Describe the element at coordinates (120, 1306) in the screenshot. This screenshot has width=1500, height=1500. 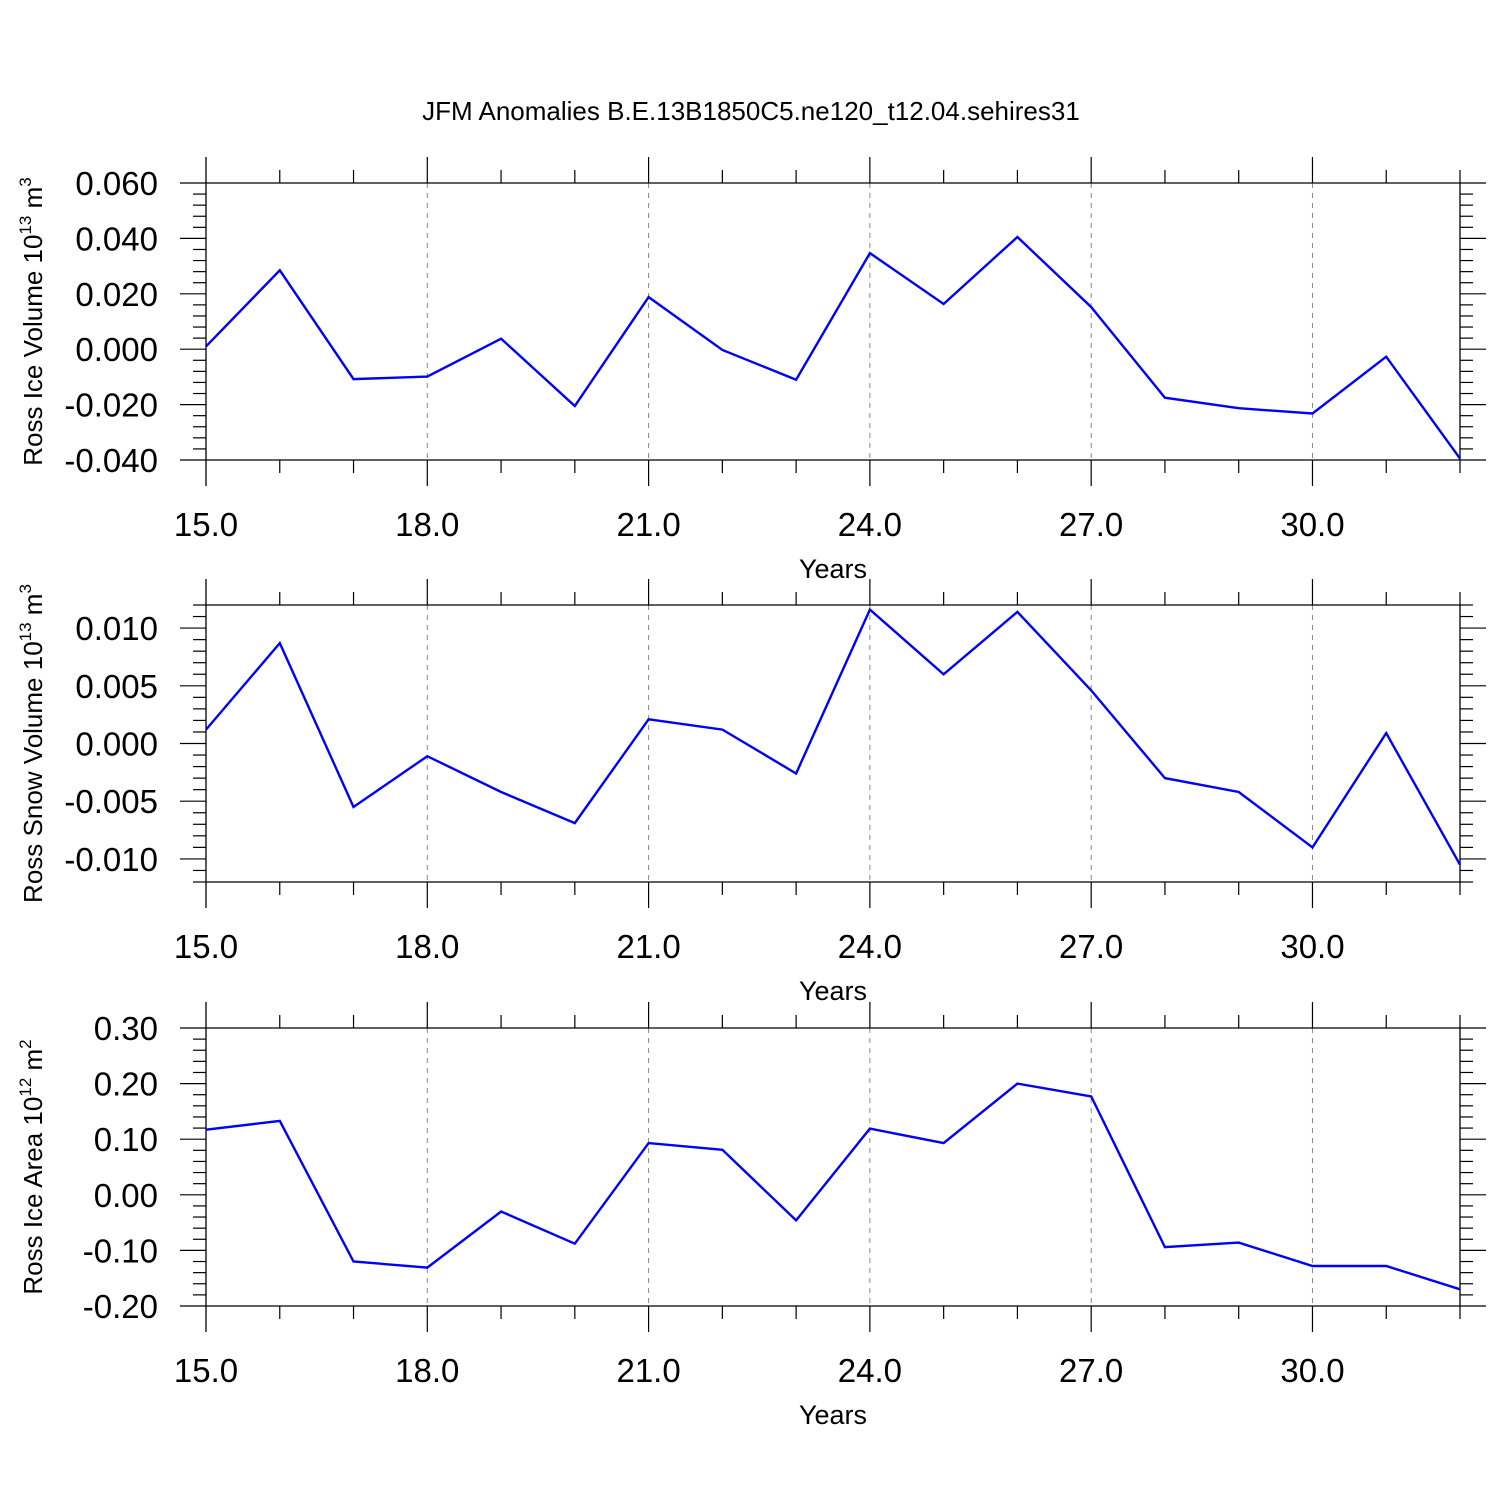
I see `y-tick-label: -0.20` at that location.